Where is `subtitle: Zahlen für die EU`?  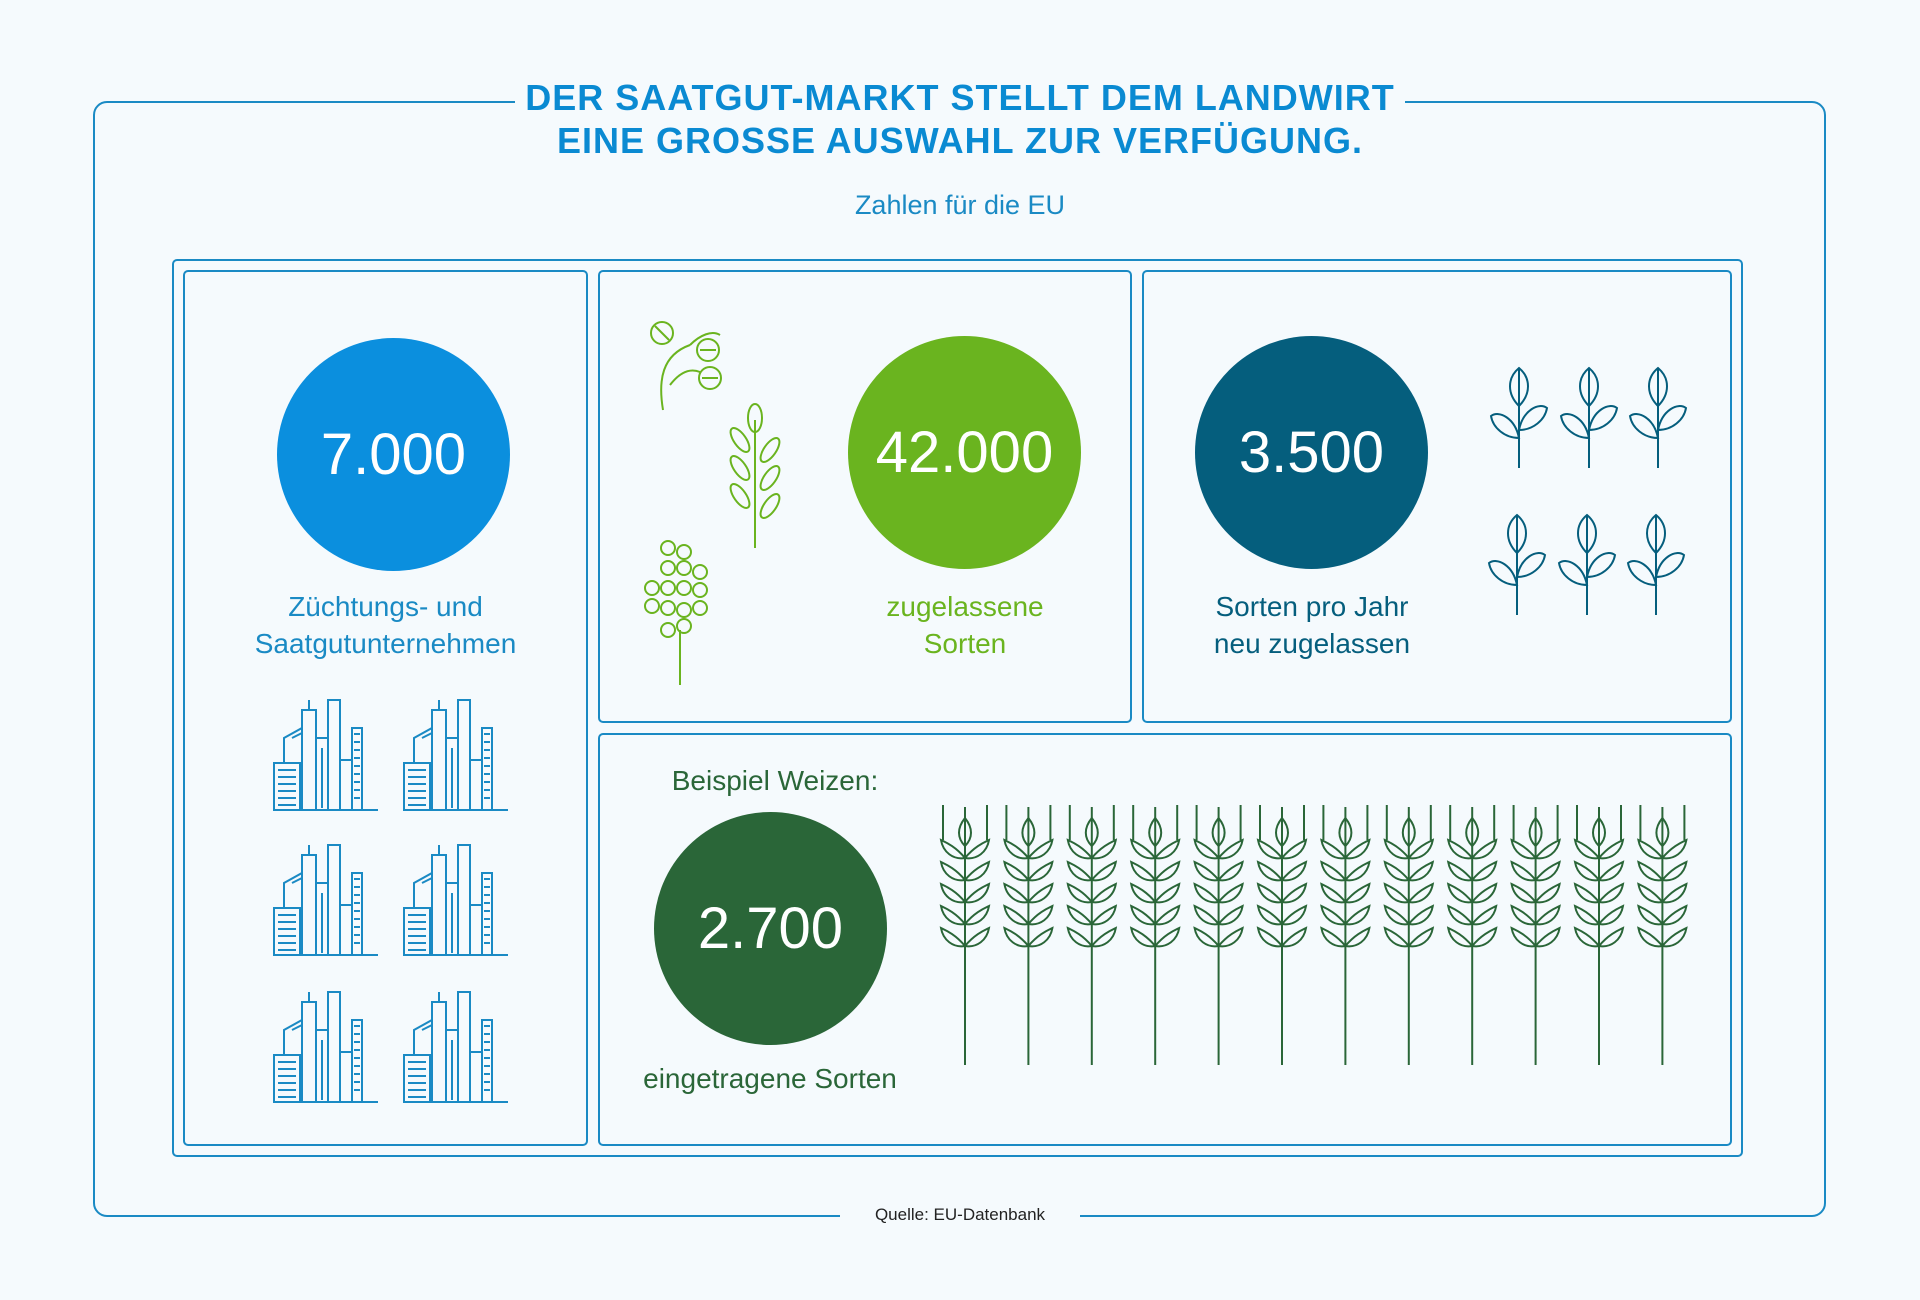 subtitle: Zahlen für die EU is located at coordinates (960, 205).